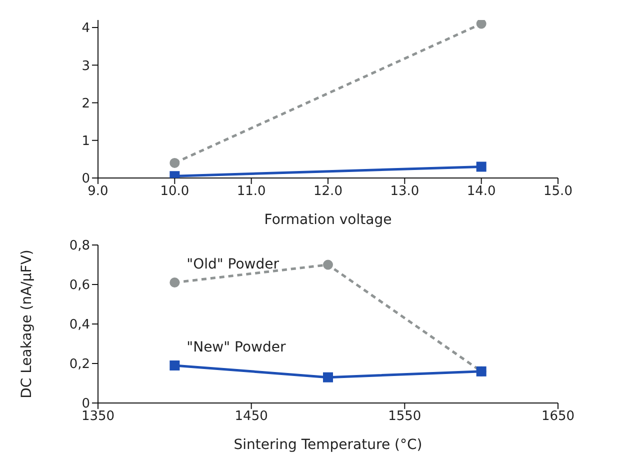  I want to click on x-tick-label: 9.0, so click(98, 192).